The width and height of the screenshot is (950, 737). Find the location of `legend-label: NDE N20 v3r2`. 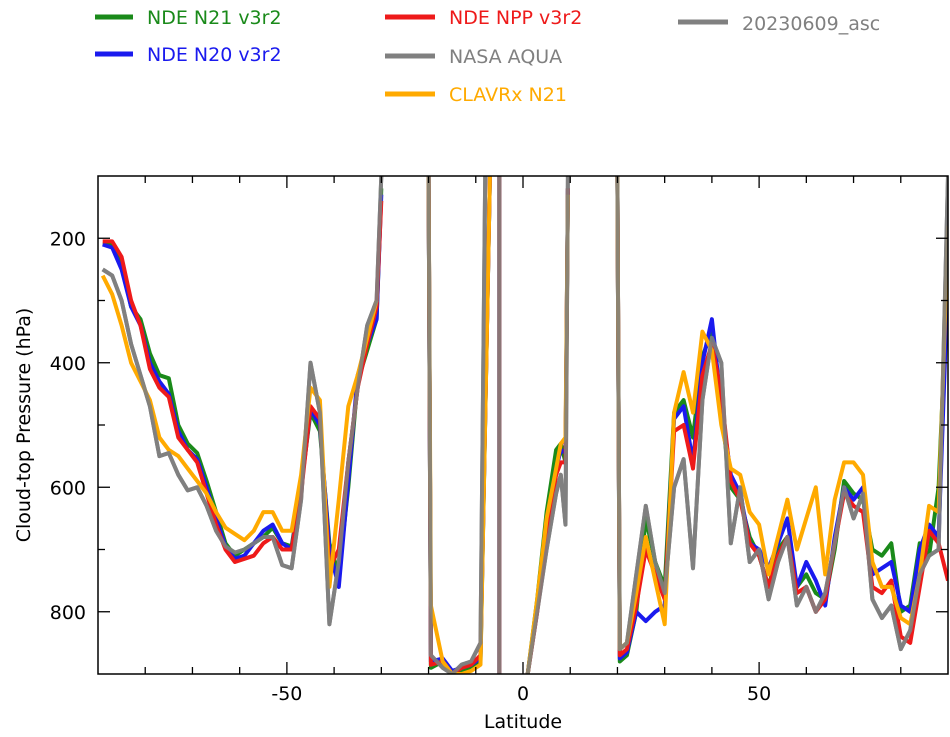

legend-label: NDE N20 v3r2 is located at coordinates (214, 55).